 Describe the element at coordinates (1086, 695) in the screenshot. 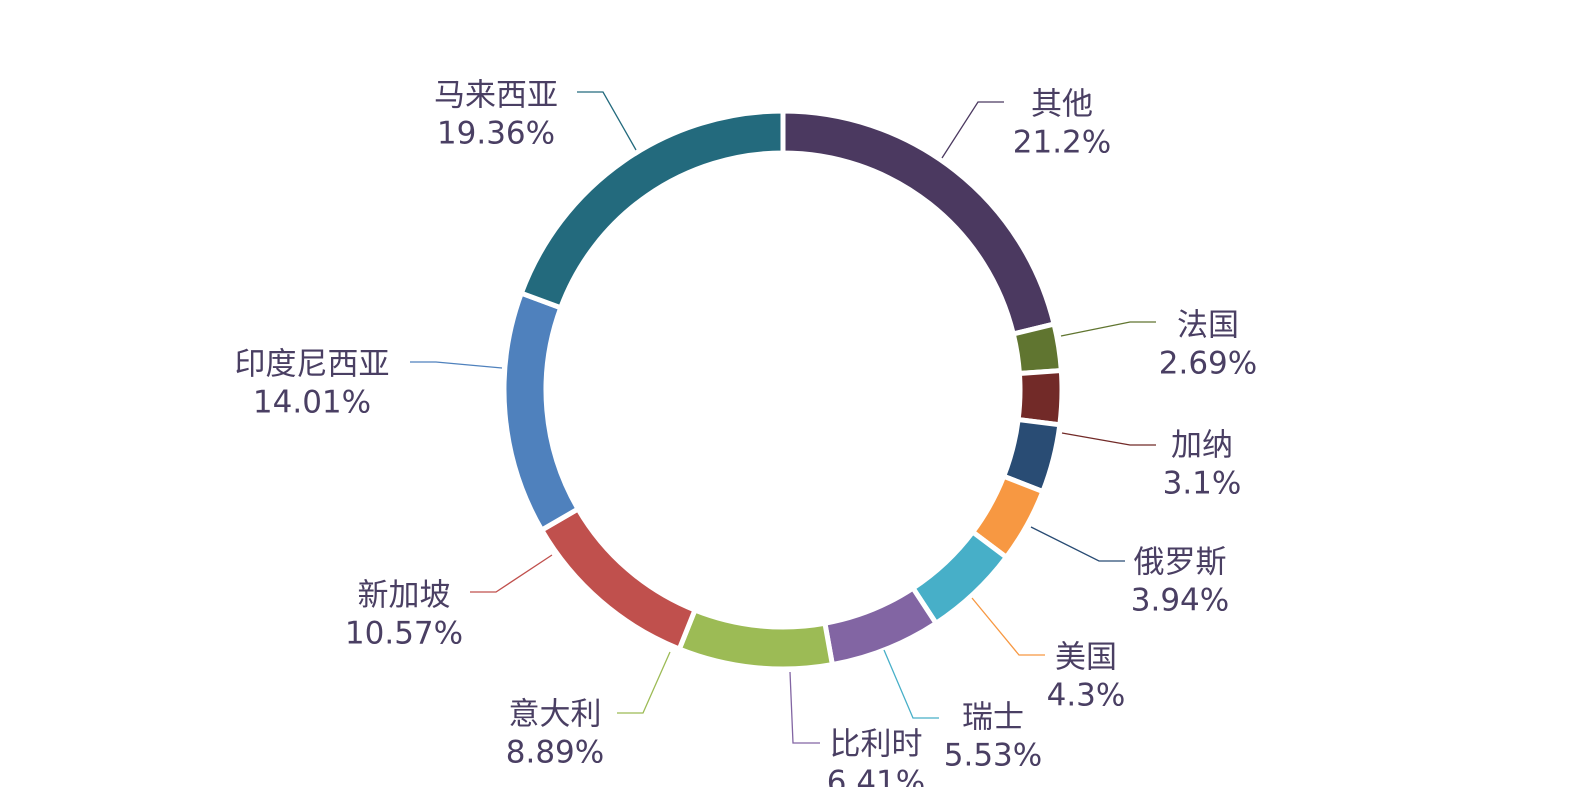

I see `slice-percent-label: 4.3%` at that location.